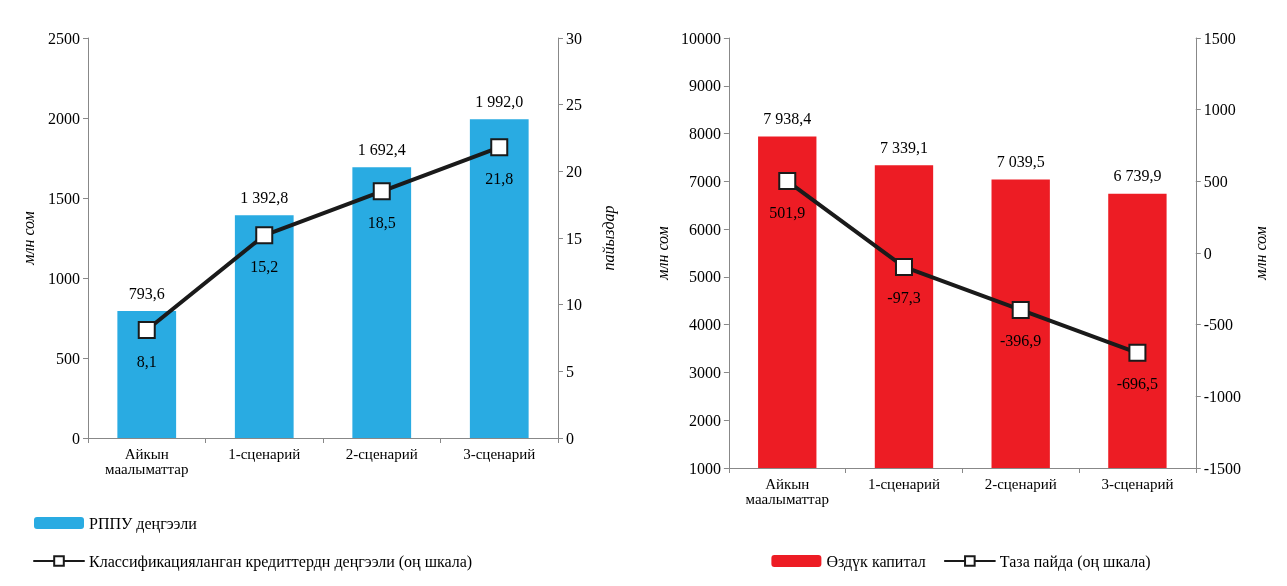 This screenshot has height=586, width=1287. What do you see at coordinates (700, 38) in the screenshot?
I see `y-tick-label: 10000` at bounding box center [700, 38].